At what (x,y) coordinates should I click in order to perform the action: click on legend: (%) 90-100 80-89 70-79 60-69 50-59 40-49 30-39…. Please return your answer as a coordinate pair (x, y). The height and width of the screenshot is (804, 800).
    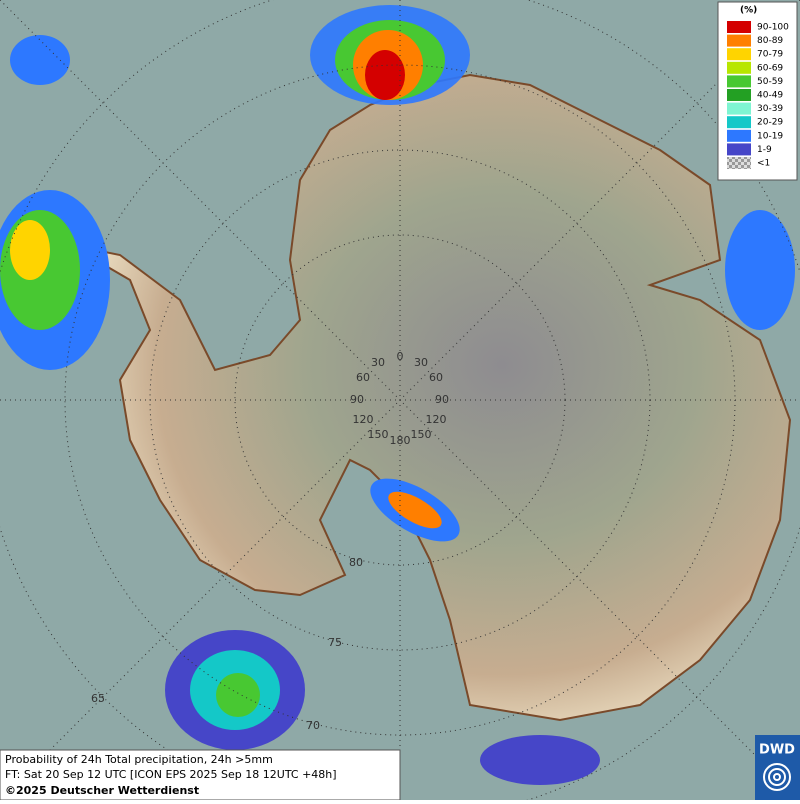
    Looking at the image, I should click on (757, 91).